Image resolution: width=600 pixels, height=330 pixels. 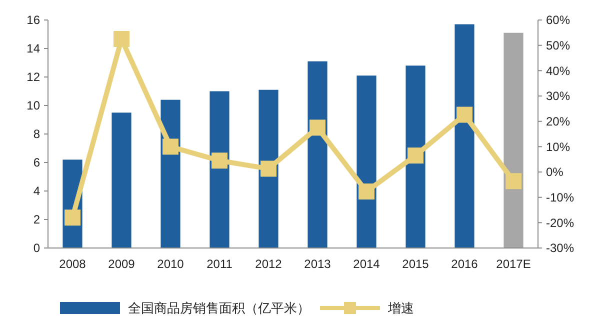 What do you see at coordinates (36, 248) in the screenshot?
I see `y-tick-label: 0` at bounding box center [36, 248].